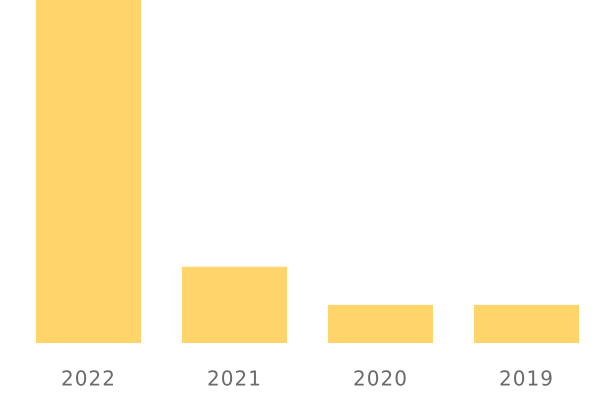 This screenshot has height=400, width=600. Describe the element at coordinates (526, 379) in the screenshot. I see `x-tick-label: 2019` at that location.